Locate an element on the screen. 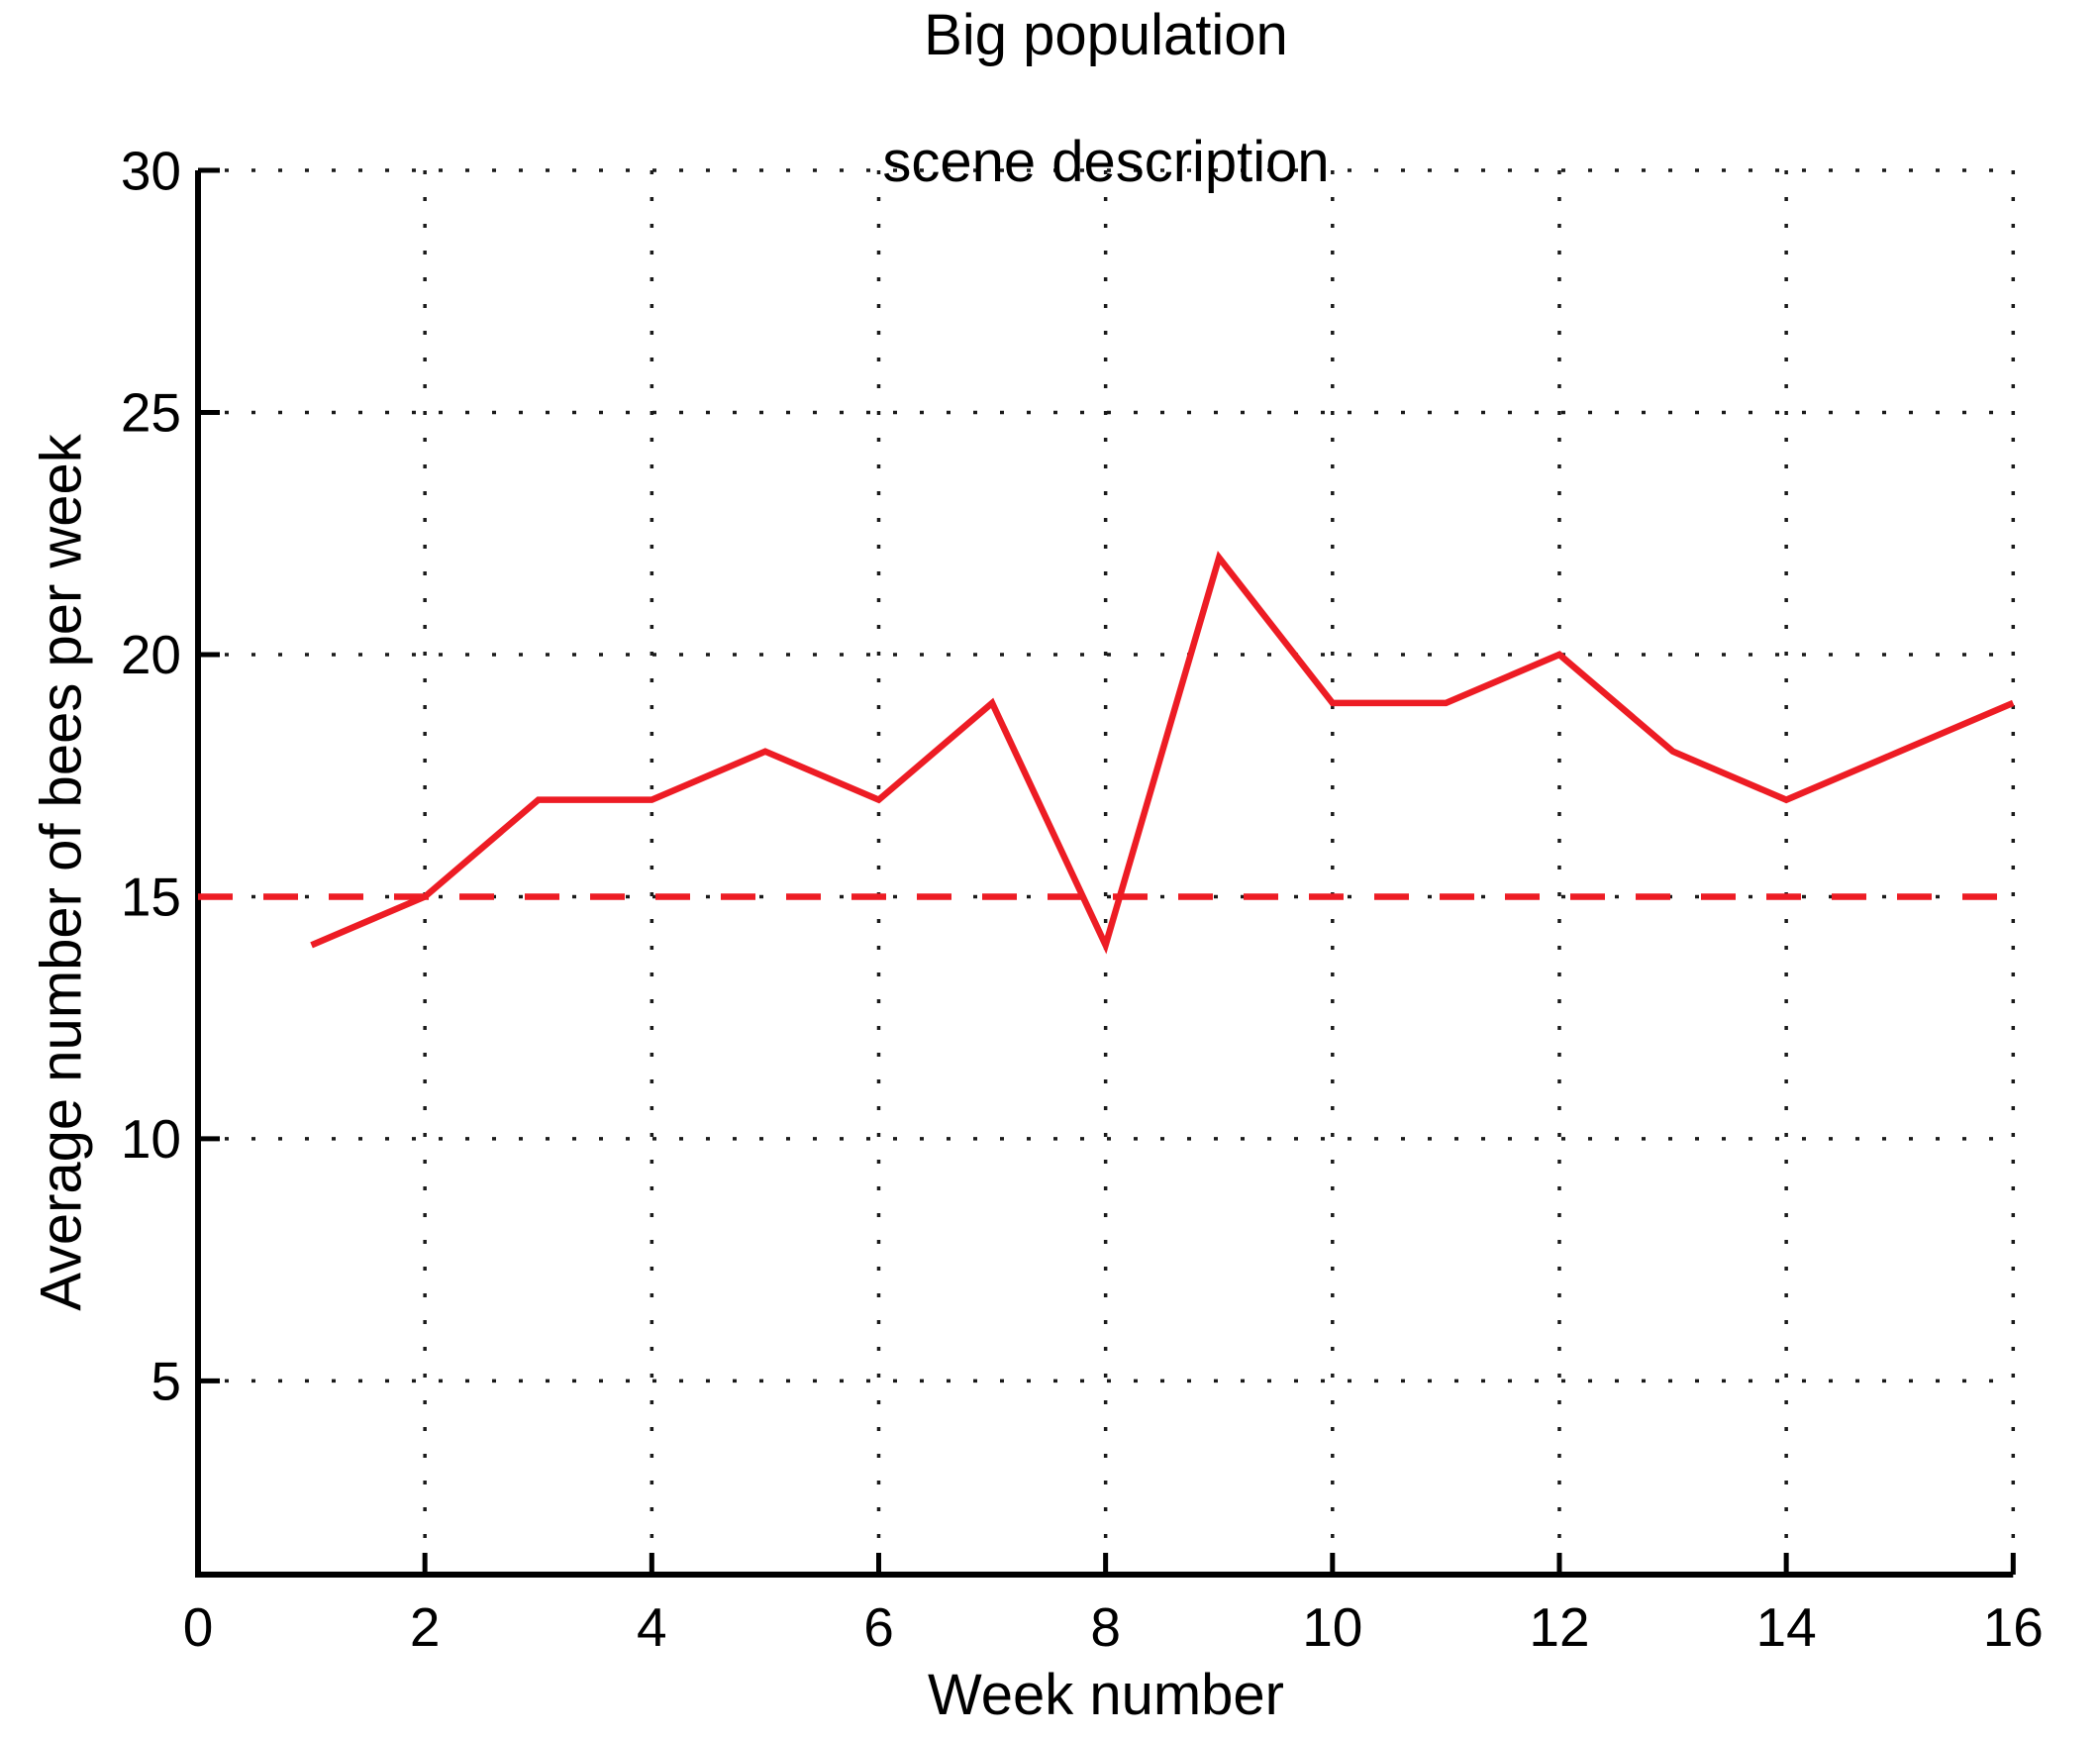 Image resolution: width=2100 pixels, height=1739 pixels. x-tick-label: 0 is located at coordinates (198, 1627).